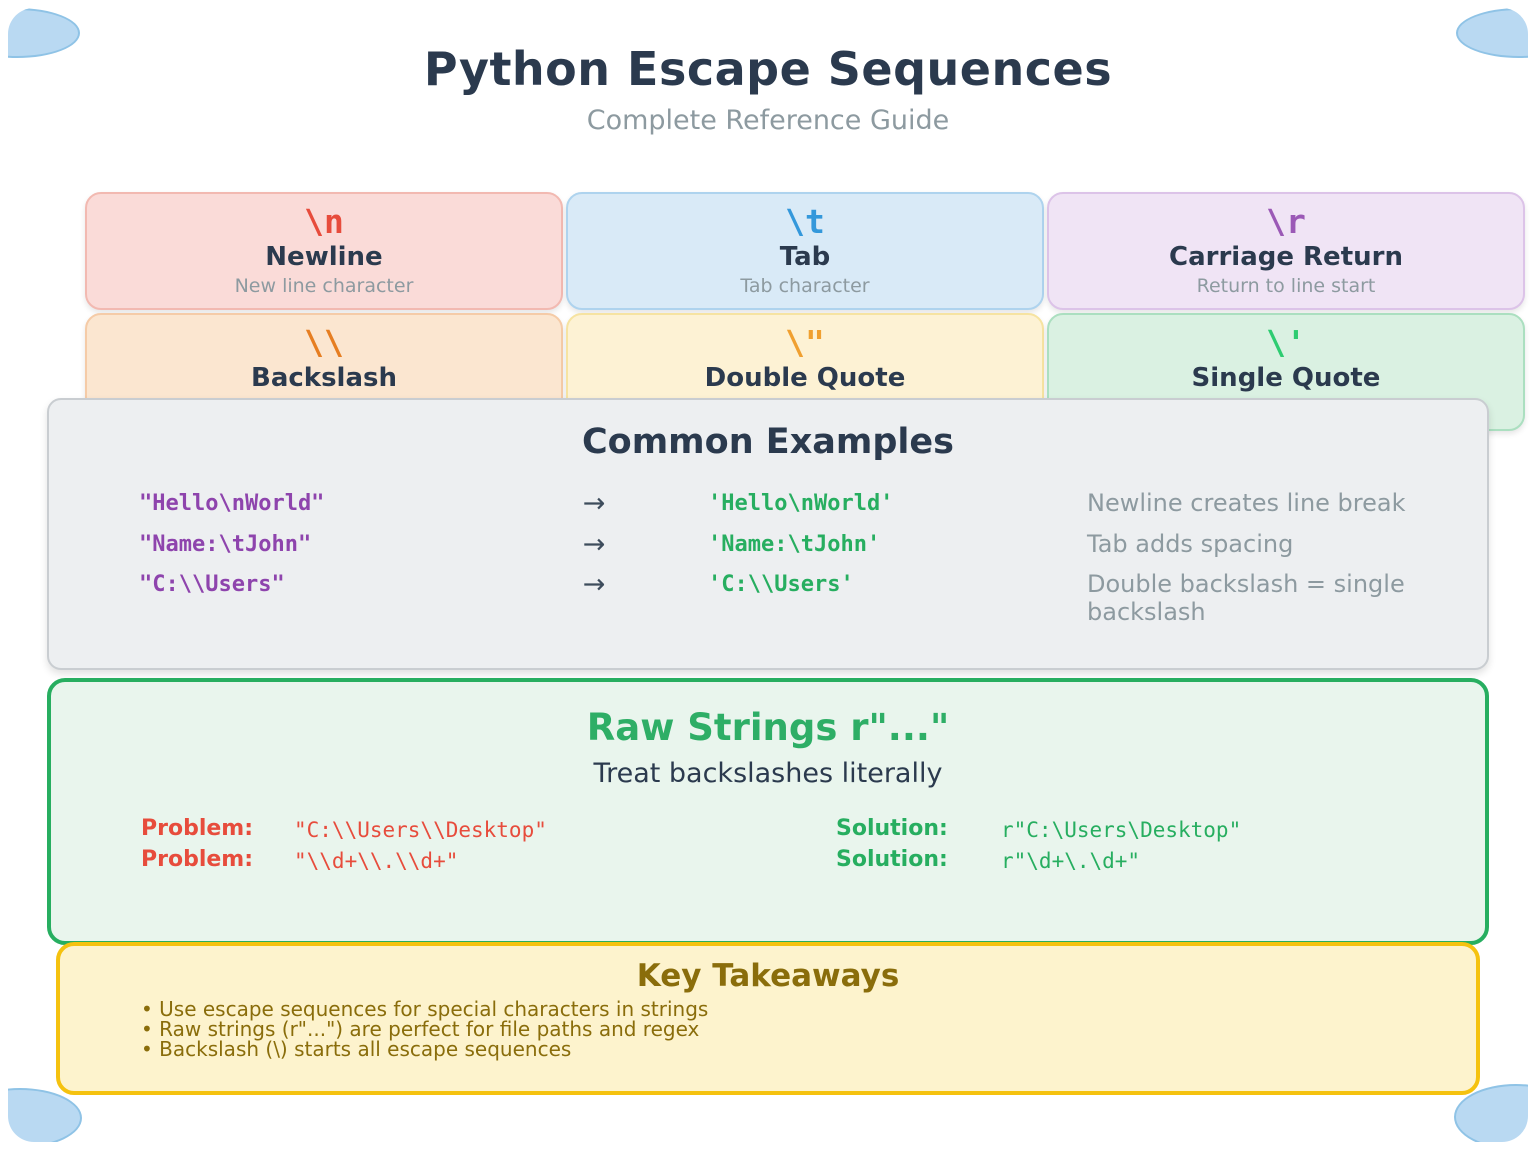 This screenshot has height=1150, width=1536. What do you see at coordinates (324, 257) in the screenshot?
I see `escape-name: Newline` at bounding box center [324, 257].